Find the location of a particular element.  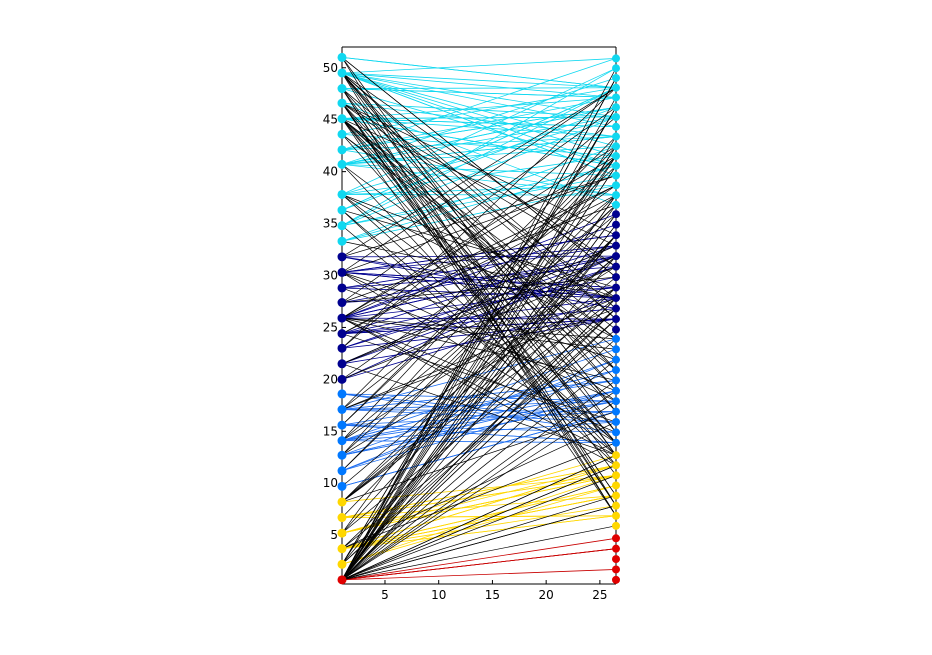

x-tick-label: 20 is located at coordinates (546, 595).